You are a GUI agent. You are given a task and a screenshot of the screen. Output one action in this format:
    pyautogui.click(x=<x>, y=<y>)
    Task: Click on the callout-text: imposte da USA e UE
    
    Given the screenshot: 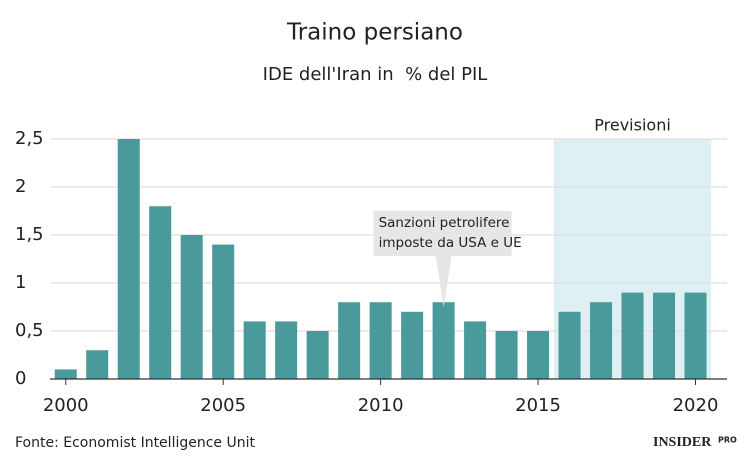 What is the action you would take?
    pyautogui.click(x=450, y=243)
    